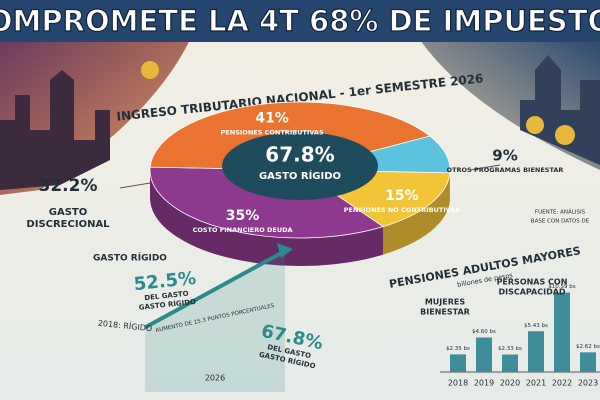 This screenshot has height=400, width=600. What do you see at coordinates (536, 326) in the screenshot?
I see `bar-value-label: $5.43 bs` at bounding box center [536, 326].